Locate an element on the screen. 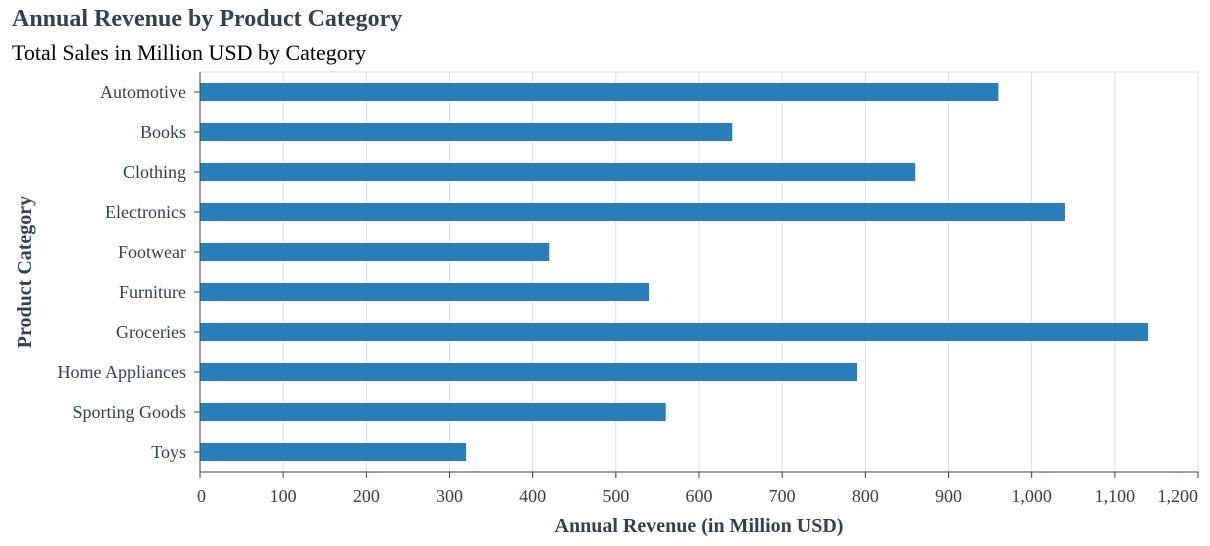  x-tick-label: 0 is located at coordinates (201, 496).